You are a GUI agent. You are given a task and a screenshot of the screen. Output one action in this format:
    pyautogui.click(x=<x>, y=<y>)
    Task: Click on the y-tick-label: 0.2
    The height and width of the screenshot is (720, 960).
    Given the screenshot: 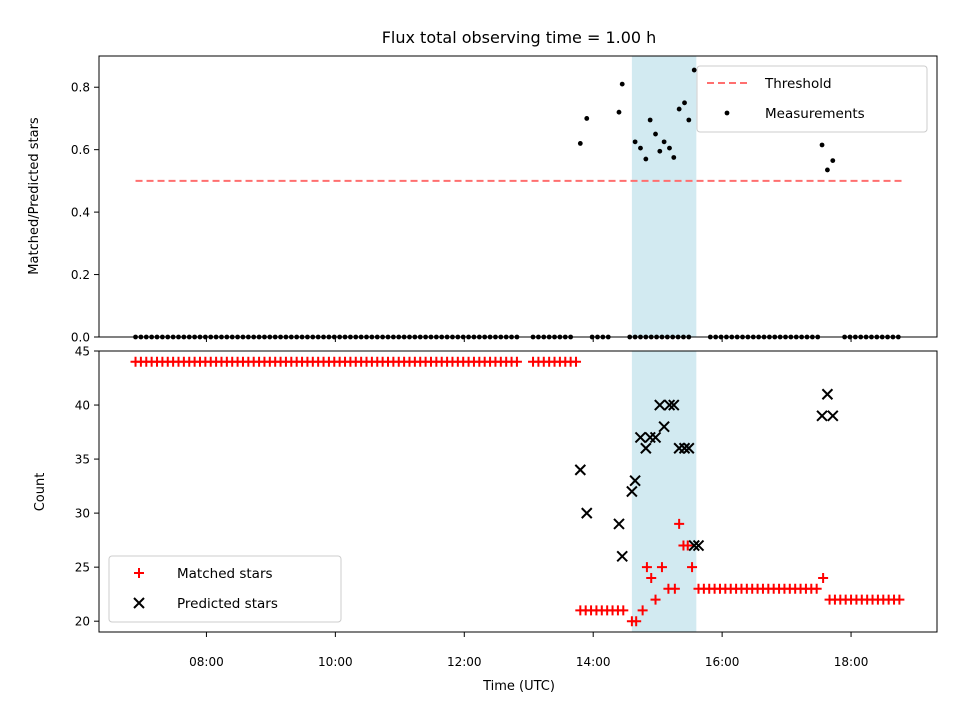 What is the action you would take?
    pyautogui.click(x=80, y=275)
    